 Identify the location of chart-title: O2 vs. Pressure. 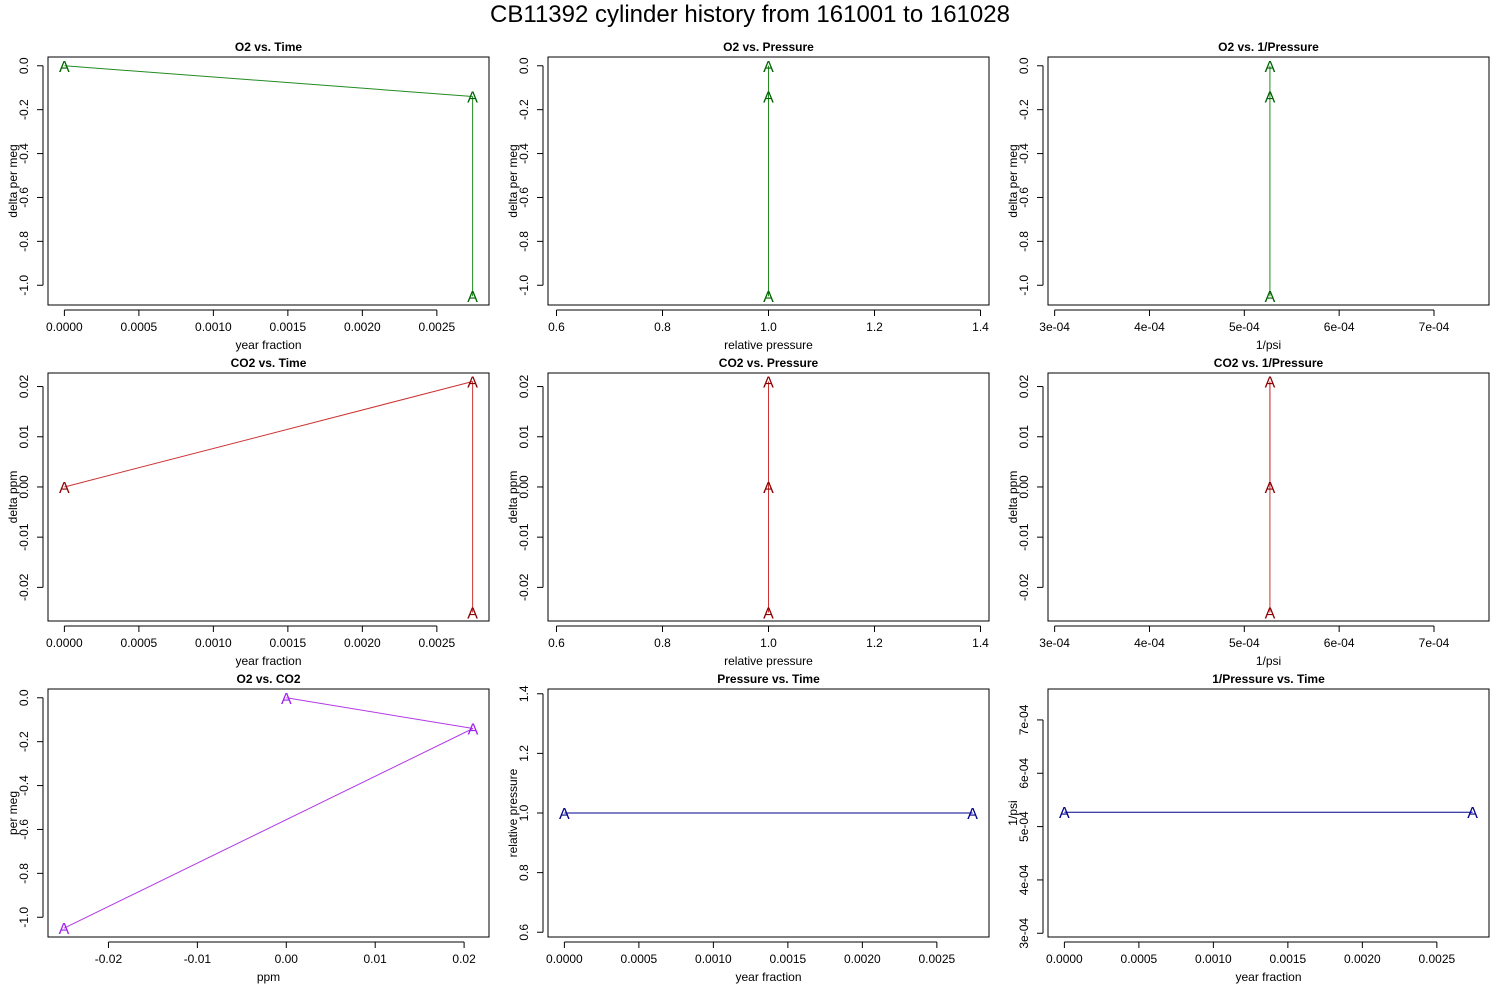
(768, 47).